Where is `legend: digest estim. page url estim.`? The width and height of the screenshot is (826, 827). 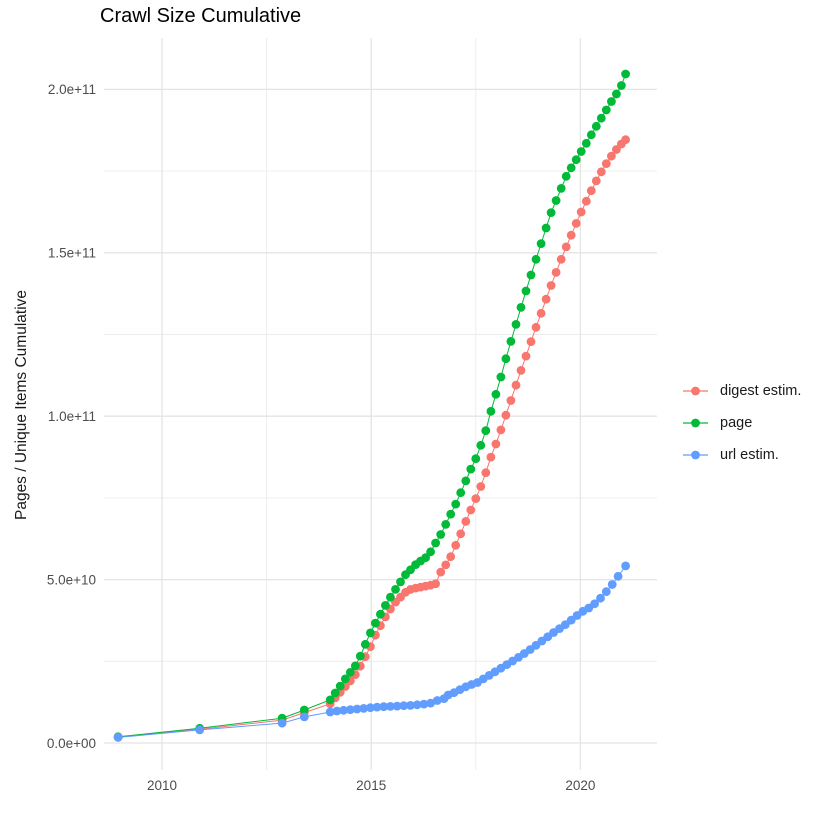 legend: digest estim. page url estim. is located at coordinates (741, 423).